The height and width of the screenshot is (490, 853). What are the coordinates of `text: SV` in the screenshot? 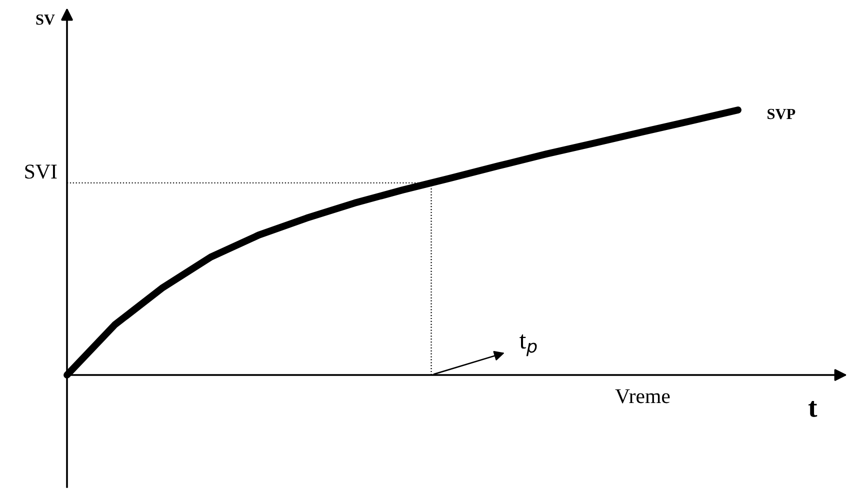 It's located at (45, 19).